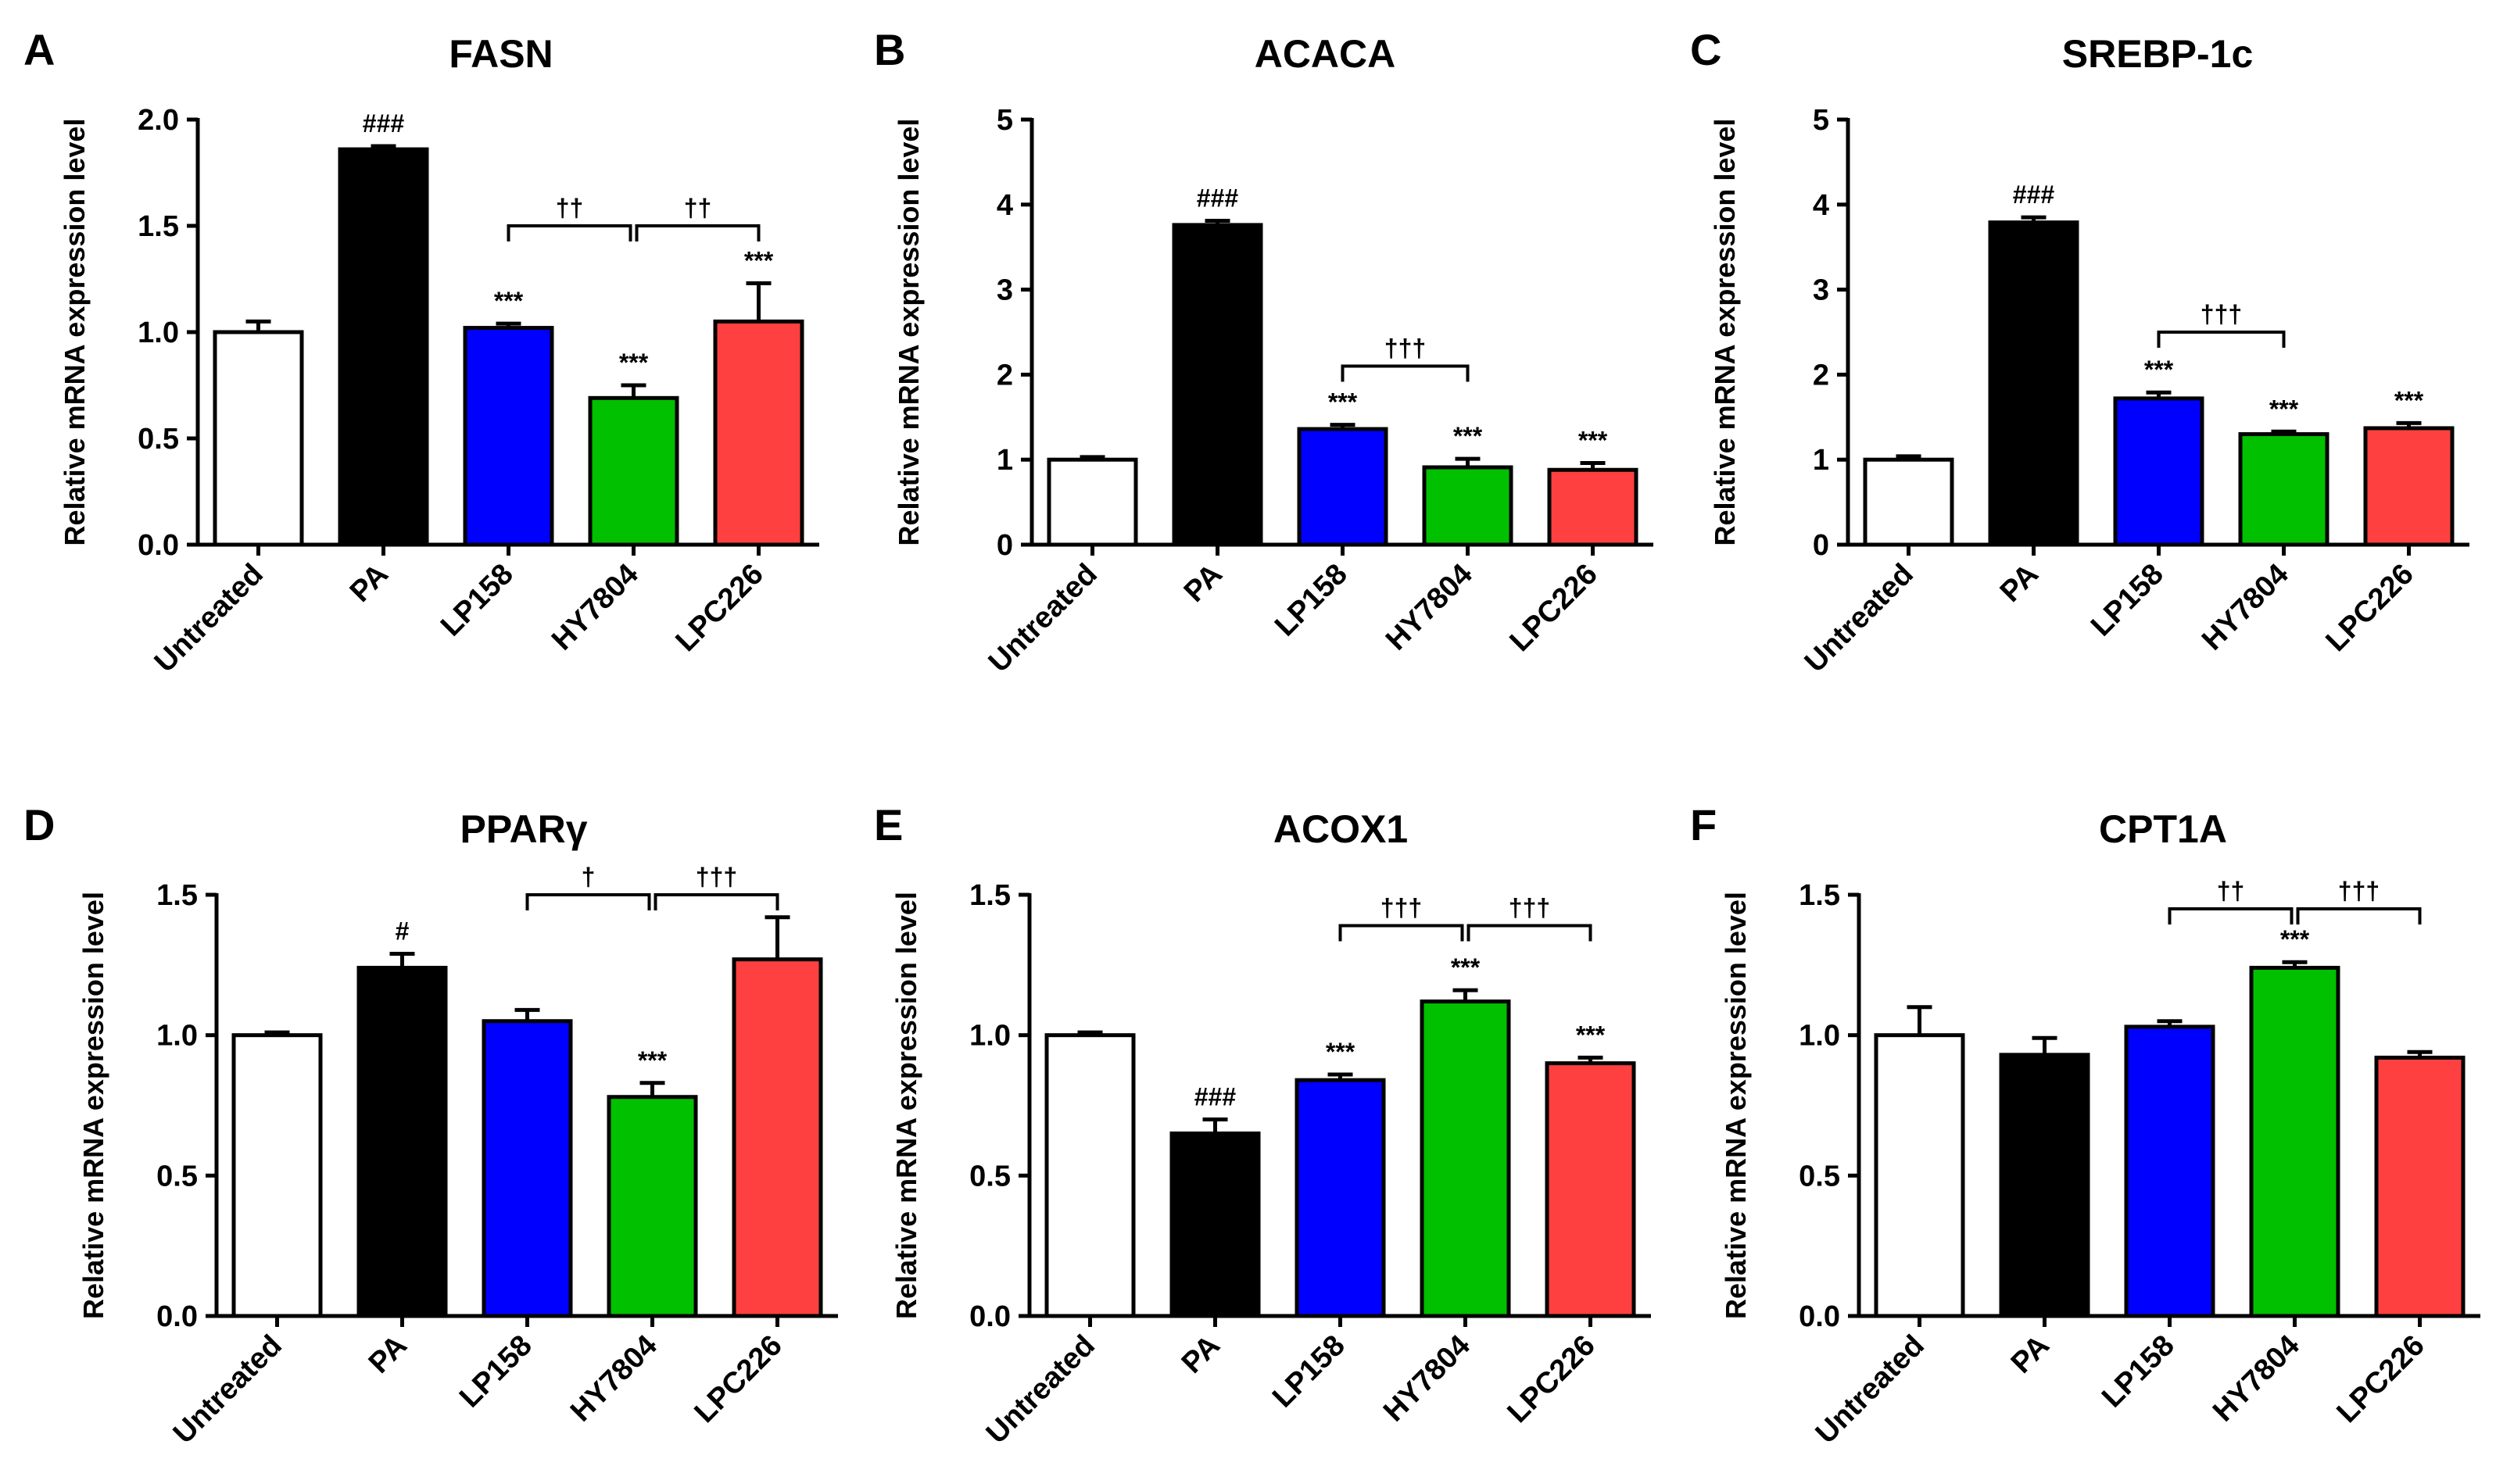 The image size is (2496, 1484). What do you see at coordinates (1703, 824) in the screenshot?
I see `panel-letter: F` at bounding box center [1703, 824].